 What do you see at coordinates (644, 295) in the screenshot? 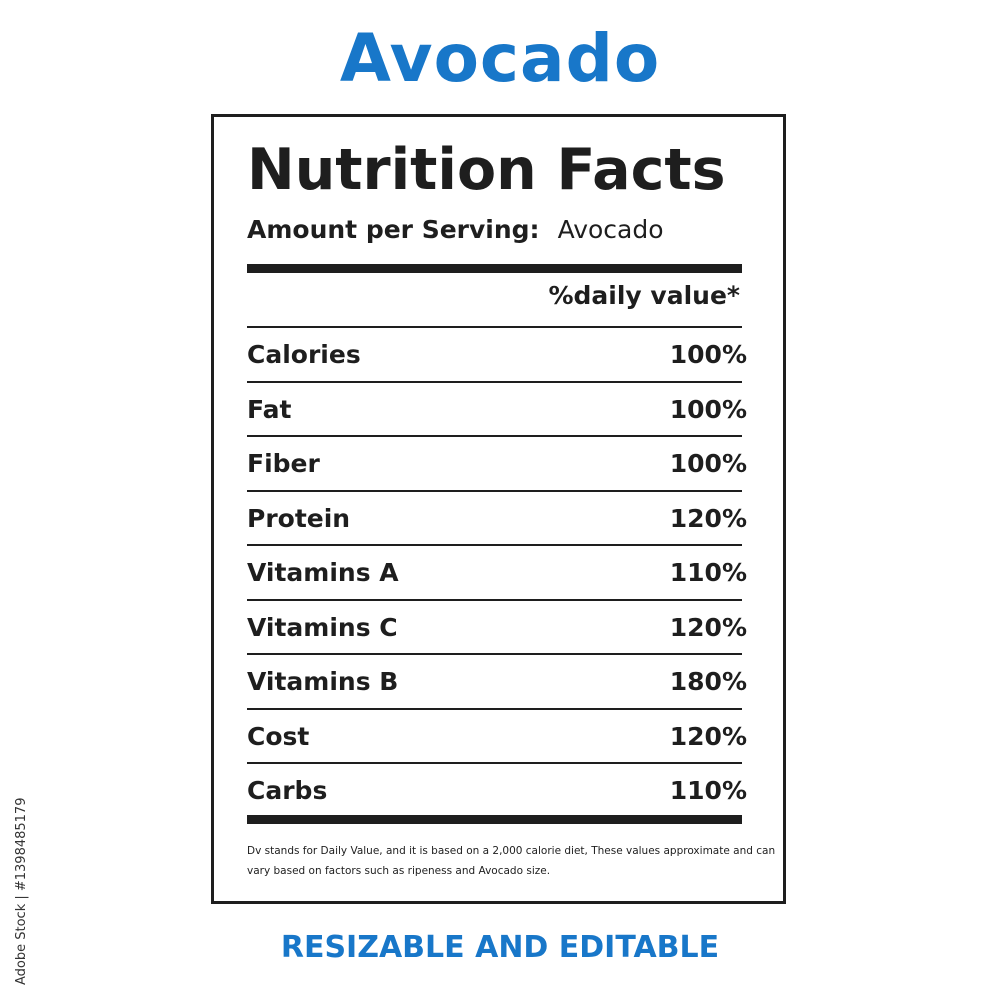
I see `daily-value-header: %daily value*` at bounding box center [644, 295].